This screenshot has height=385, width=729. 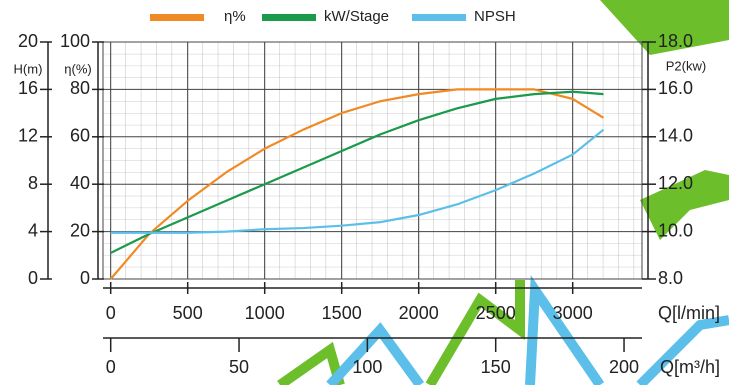 I want to click on y2-tick-label: 10.0, so click(x=675, y=230).